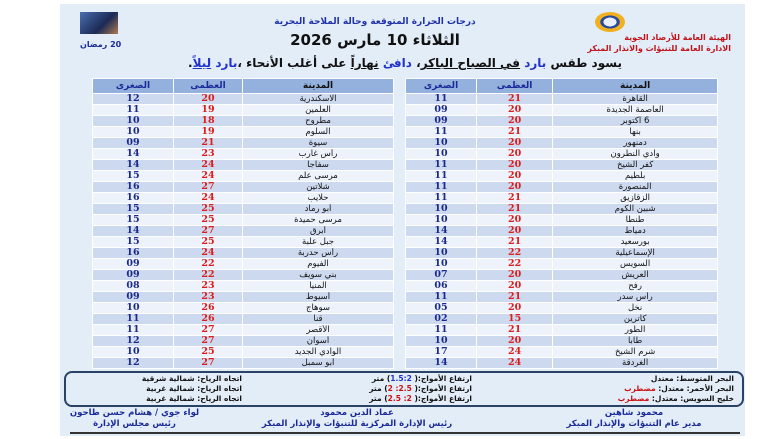  I want to click on wave-height: ارتفاع الأمواج:( 2: 2.5) متر, so click(420, 399).